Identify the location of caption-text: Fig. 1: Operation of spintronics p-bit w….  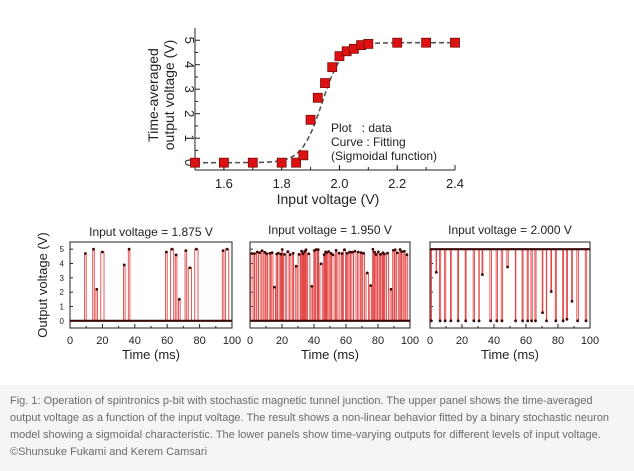
(310, 426).